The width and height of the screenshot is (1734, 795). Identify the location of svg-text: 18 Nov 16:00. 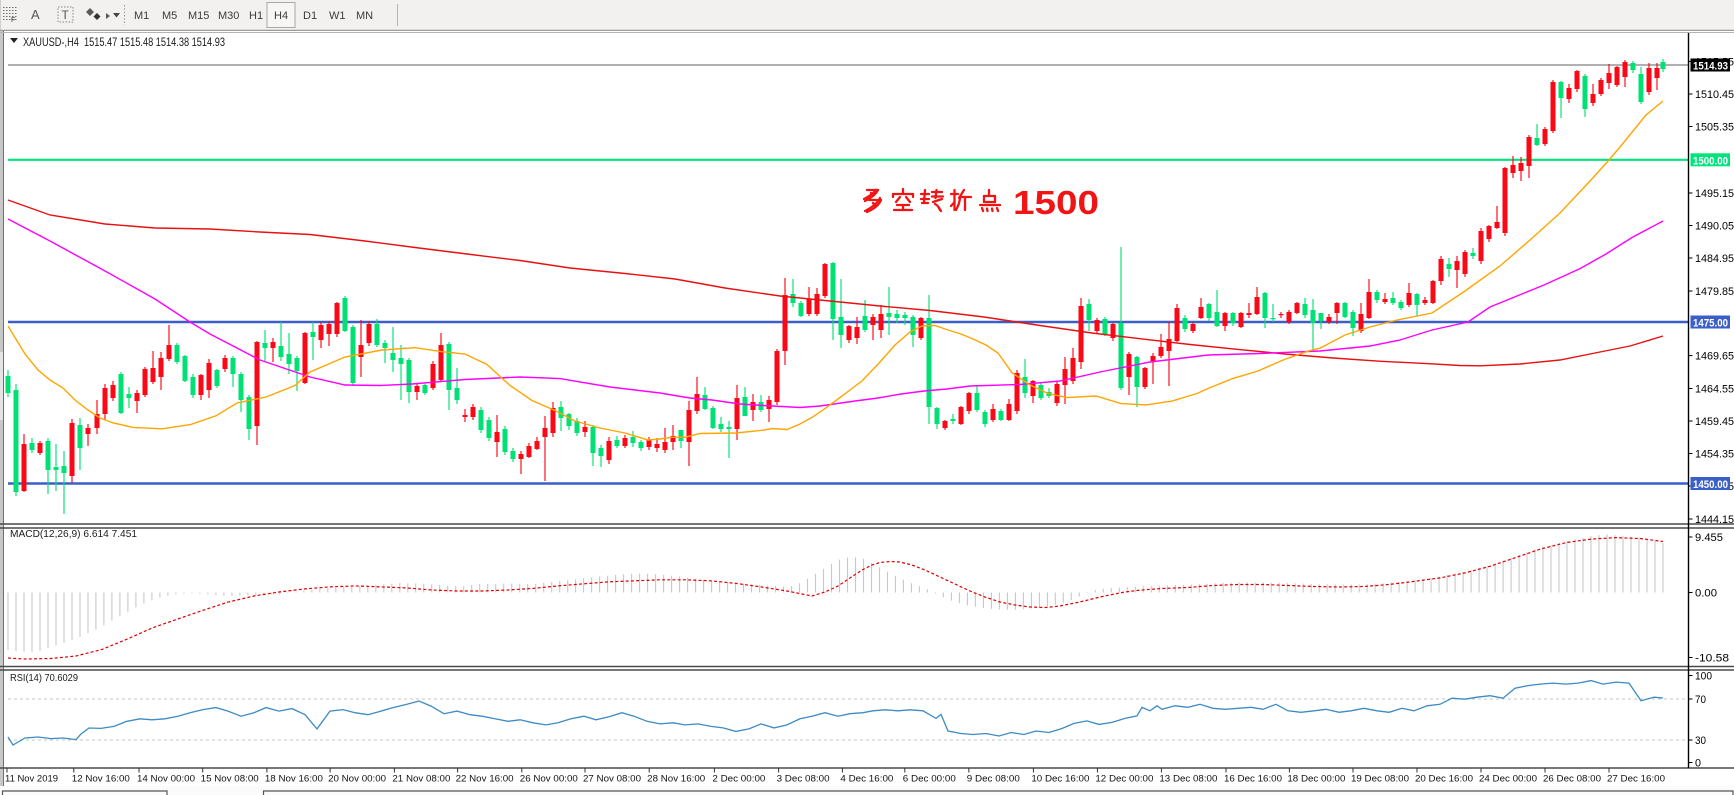
(294, 779).